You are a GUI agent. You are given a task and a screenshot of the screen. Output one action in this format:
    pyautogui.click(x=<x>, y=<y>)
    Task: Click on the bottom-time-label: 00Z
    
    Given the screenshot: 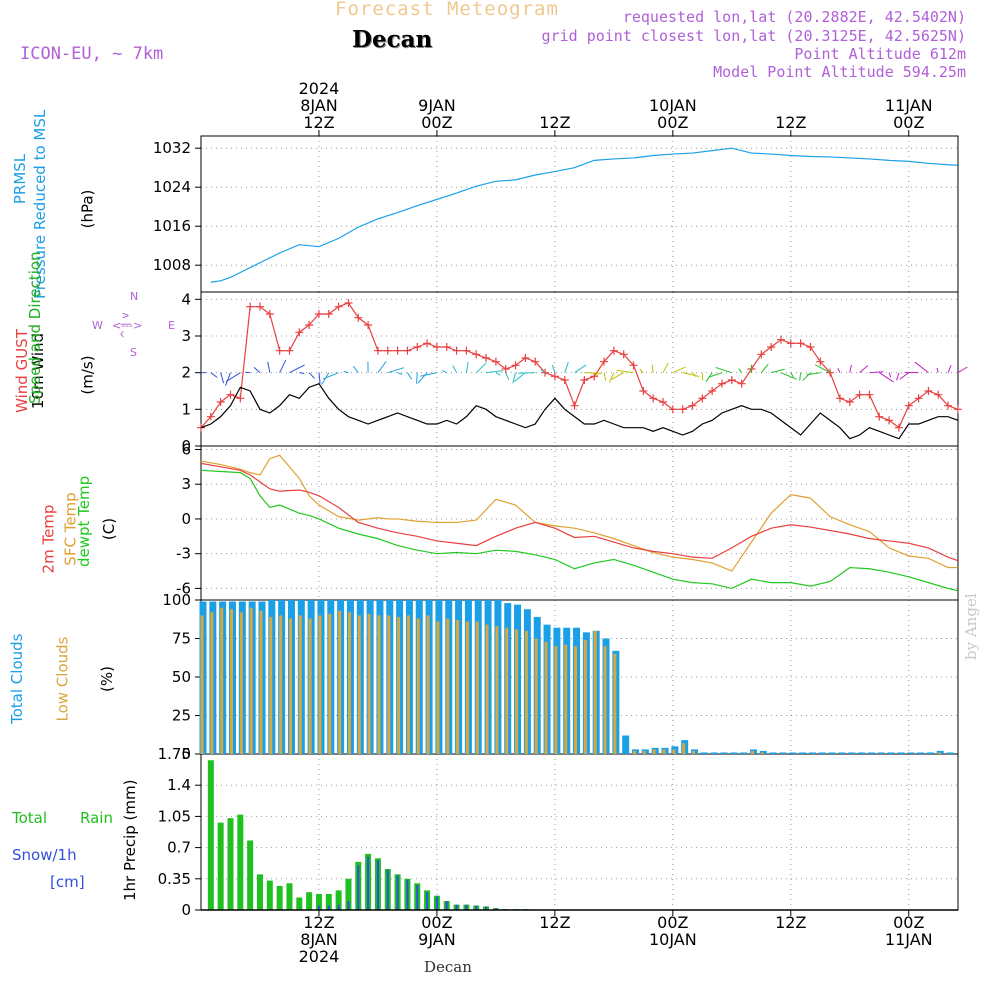 What is the action you would take?
    pyautogui.click(x=908, y=922)
    